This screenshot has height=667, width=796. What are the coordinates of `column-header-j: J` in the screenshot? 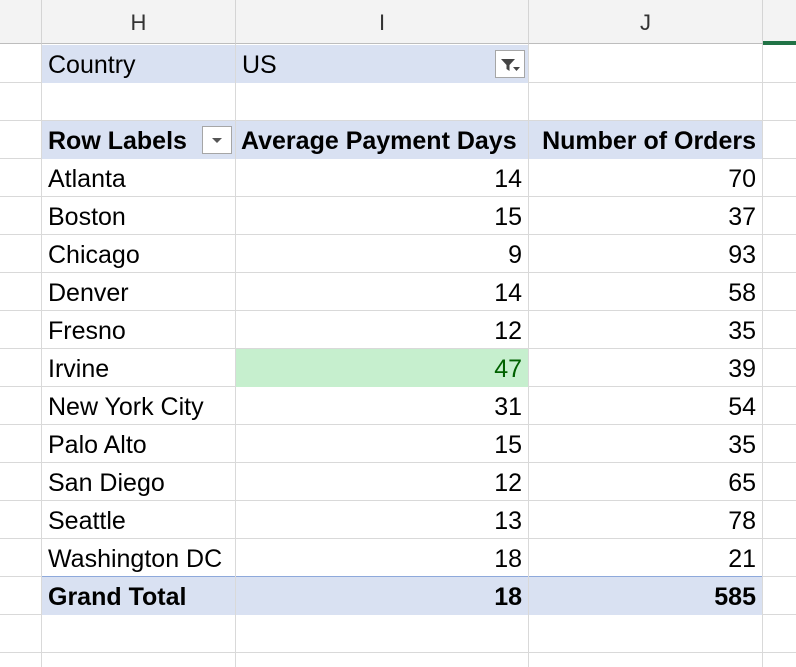 It's located at (646, 22).